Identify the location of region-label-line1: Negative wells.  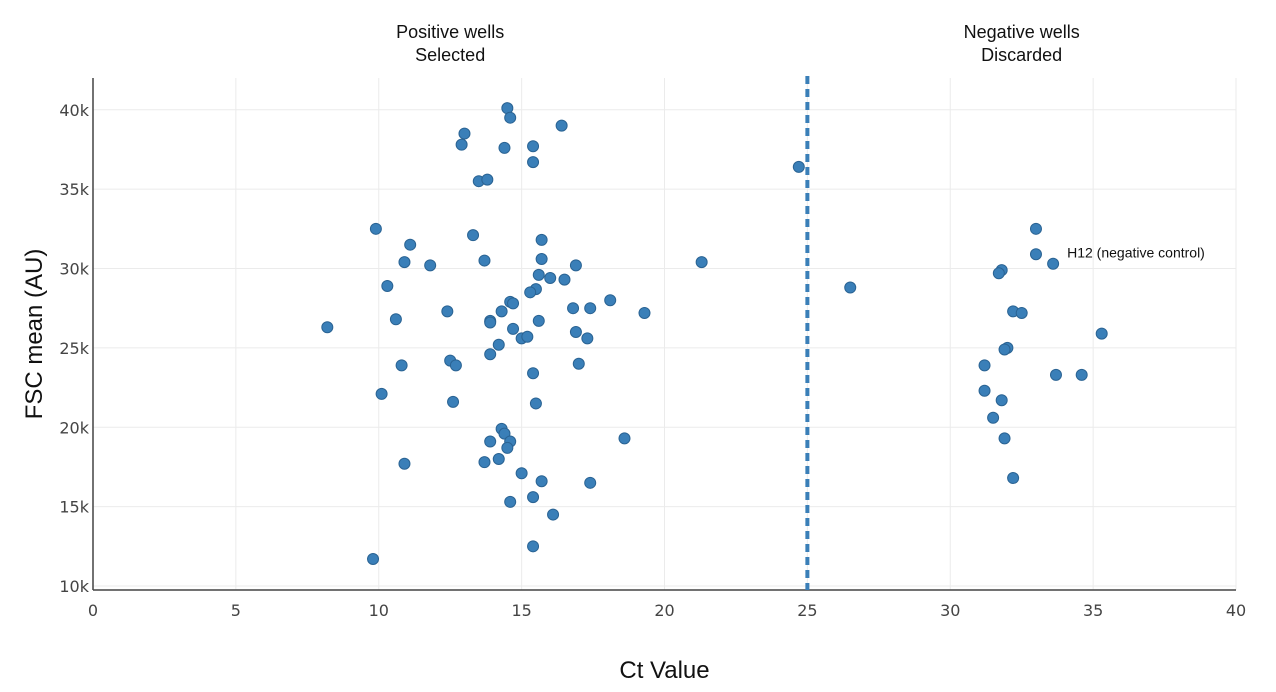
(1022, 32).